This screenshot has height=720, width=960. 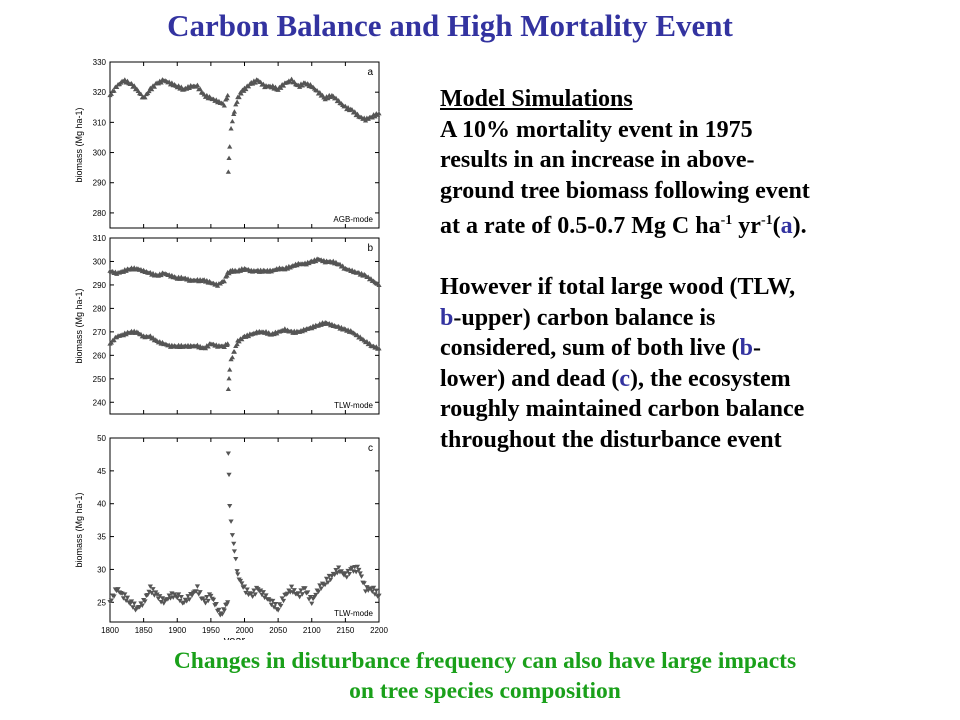 What do you see at coordinates (100, 92) in the screenshot?
I see `y-tick-label: 320` at bounding box center [100, 92].